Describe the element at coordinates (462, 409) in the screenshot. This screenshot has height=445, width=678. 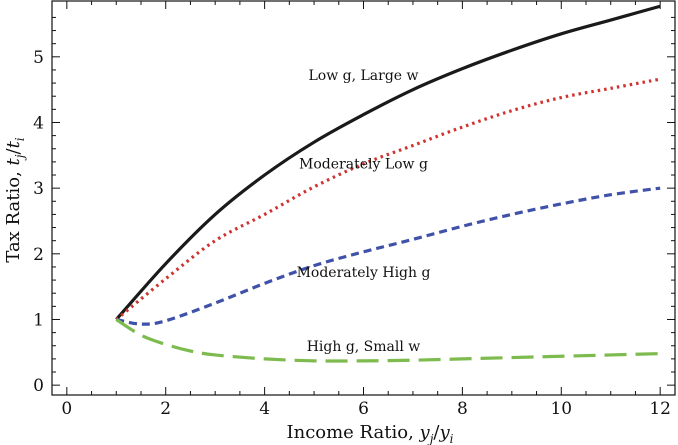
I see `x-tick-label: 8` at that location.